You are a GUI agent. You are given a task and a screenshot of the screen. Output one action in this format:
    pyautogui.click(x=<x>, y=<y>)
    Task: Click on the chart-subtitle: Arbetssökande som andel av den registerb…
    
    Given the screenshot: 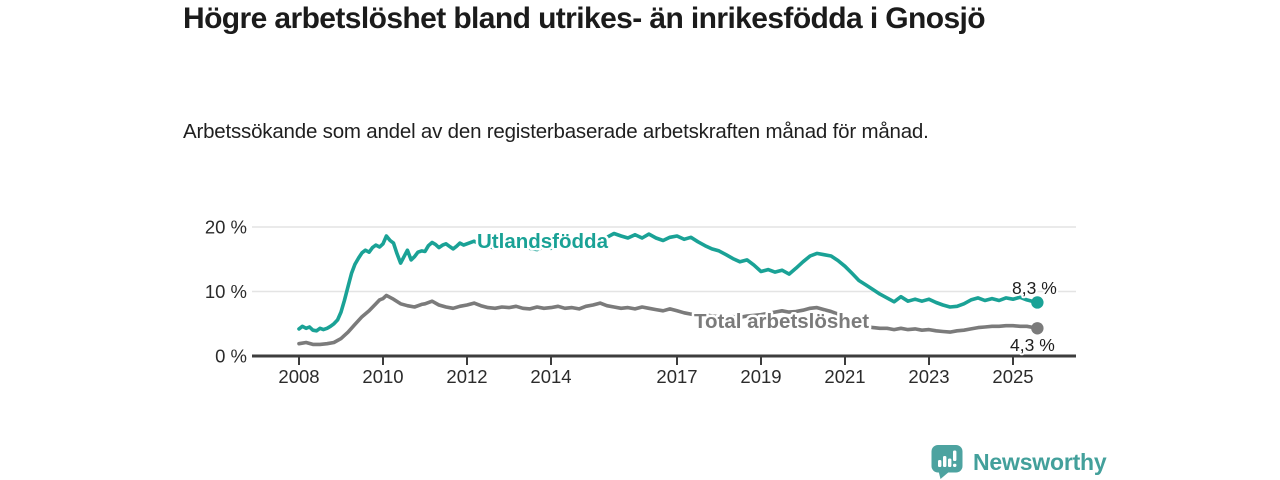 What is the action you would take?
    pyautogui.click(x=556, y=131)
    